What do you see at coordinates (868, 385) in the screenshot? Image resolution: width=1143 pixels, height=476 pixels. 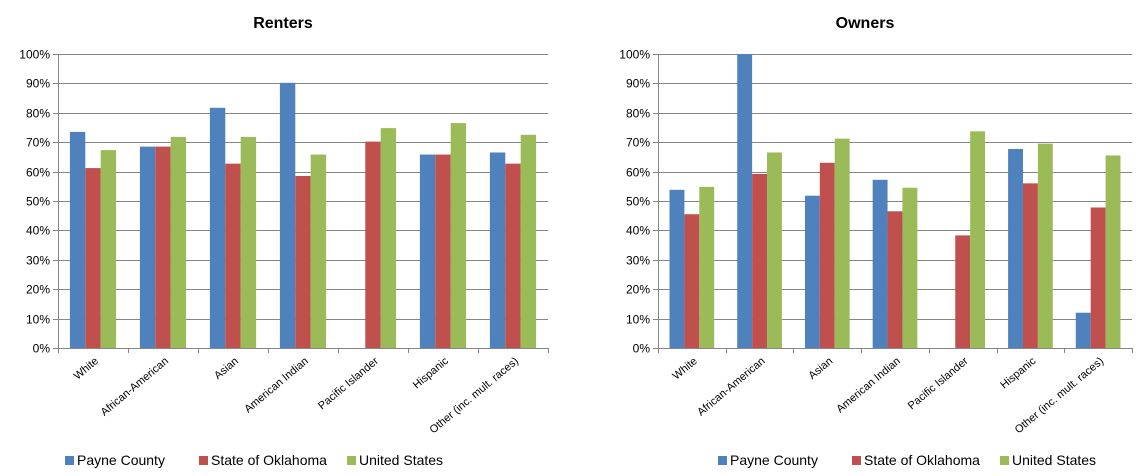 I see `owners-category-label: American Indian` at bounding box center [868, 385].